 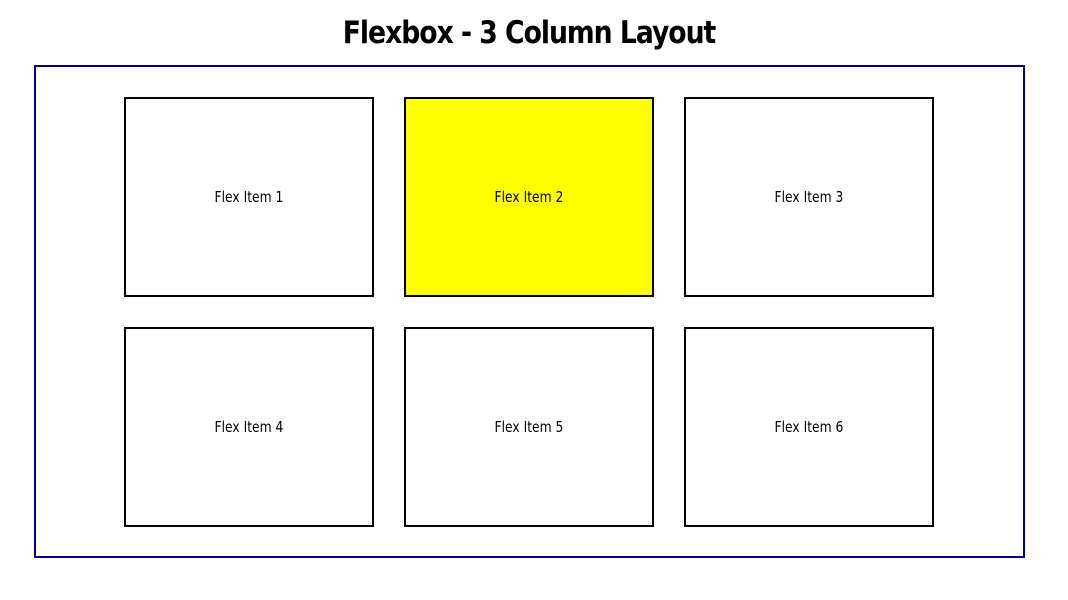 I want to click on flex-item-label: Flex Item 2, so click(x=529, y=197).